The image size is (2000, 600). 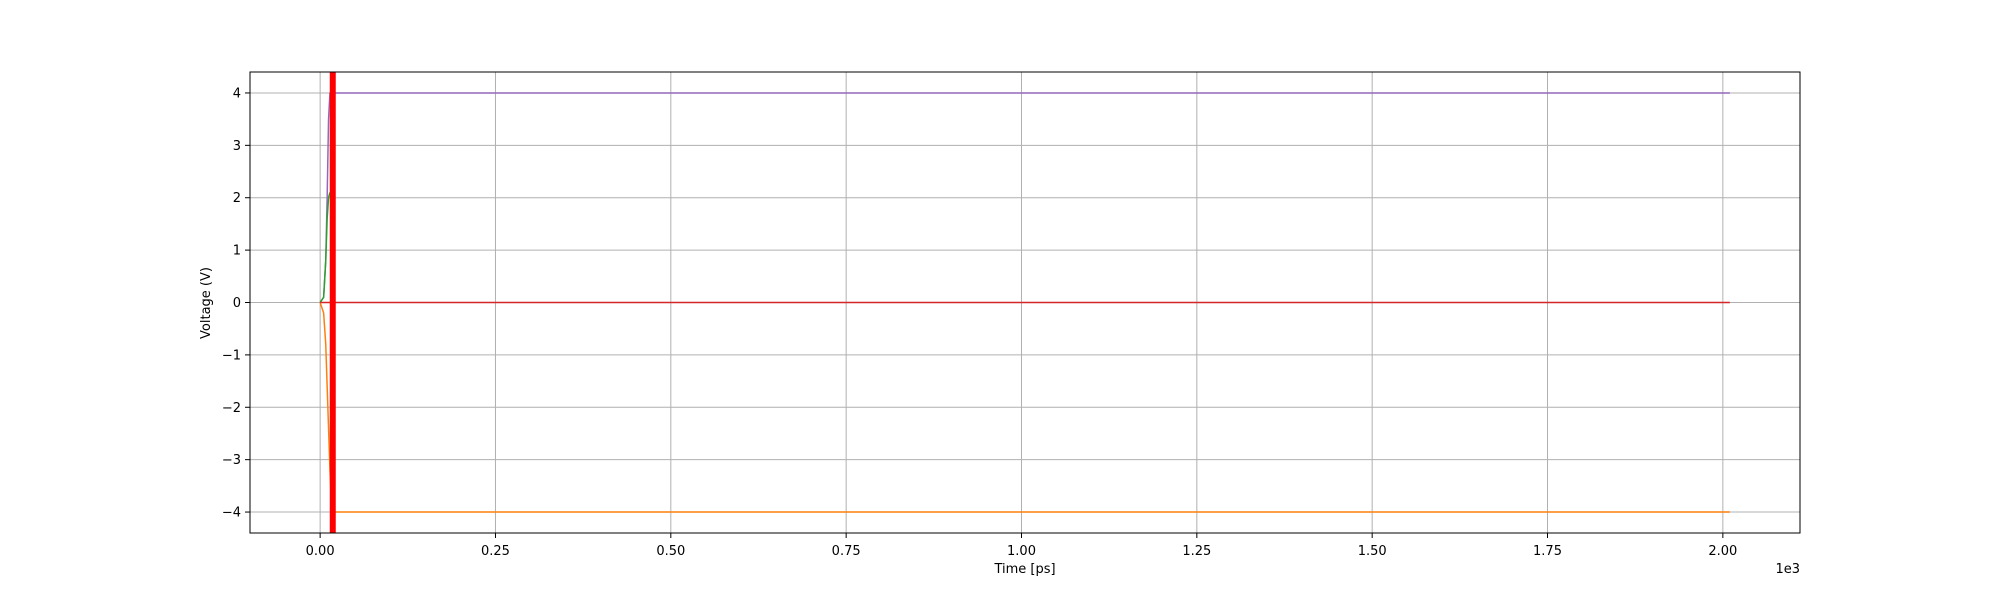 What do you see at coordinates (1787, 569) in the screenshot?
I see `x-axis-offset-label: 1e3` at bounding box center [1787, 569].